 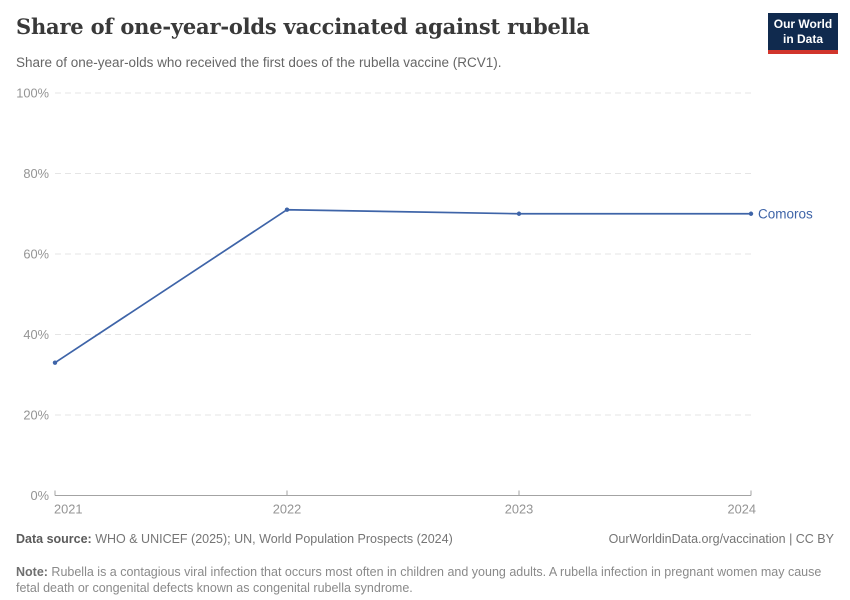 What do you see at coordinates (742, 509) in the screenshot?
I see `x-axis-tick-label: 2024` at bounding box center [742, 509].